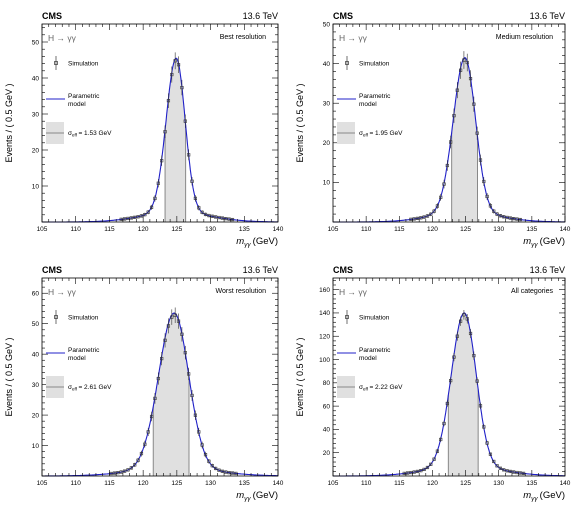  I want to click on legend-sigma-label: σeff = 2.22 GeV, so click(381, 388).